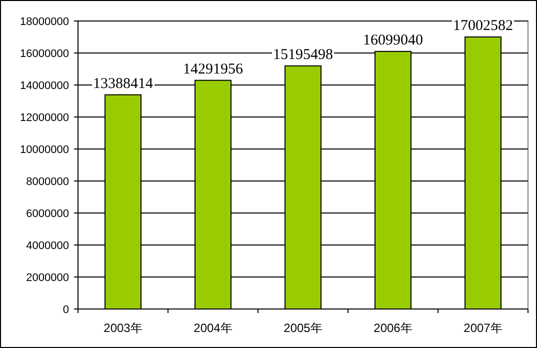  What do you see at coordinates (44, 150) in the screenshot?
I see `y-tick-label: 10000000` at bounding box center [44, 150].